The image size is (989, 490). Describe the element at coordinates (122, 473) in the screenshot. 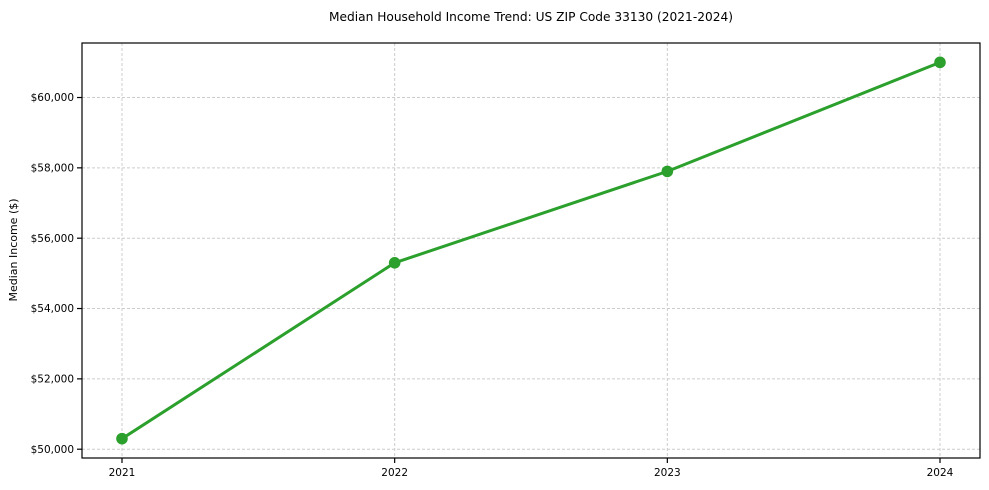

I see `x-tick-label: 2021` at that location.